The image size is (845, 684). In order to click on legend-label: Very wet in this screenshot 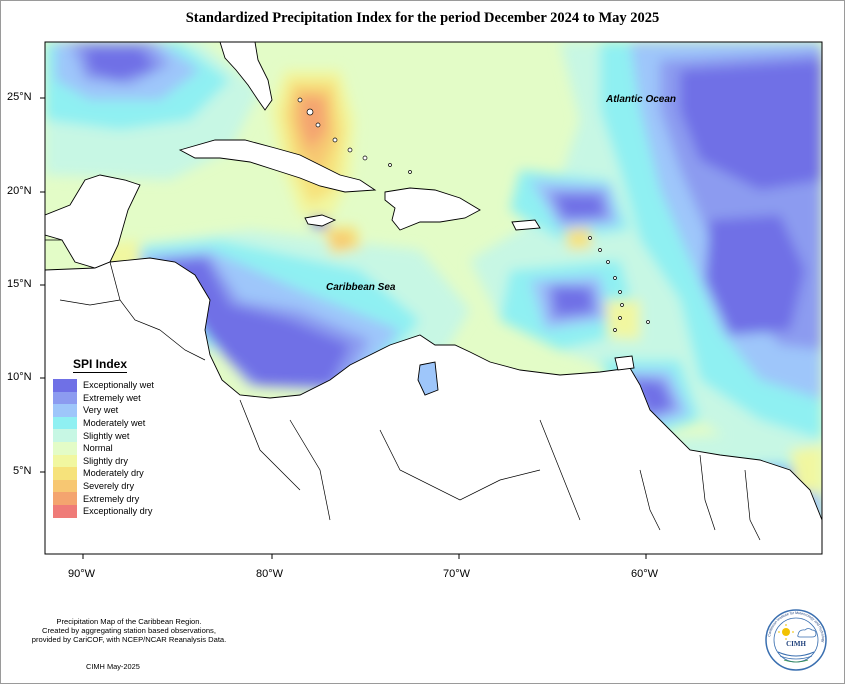, I will do `click(101, 410)`.